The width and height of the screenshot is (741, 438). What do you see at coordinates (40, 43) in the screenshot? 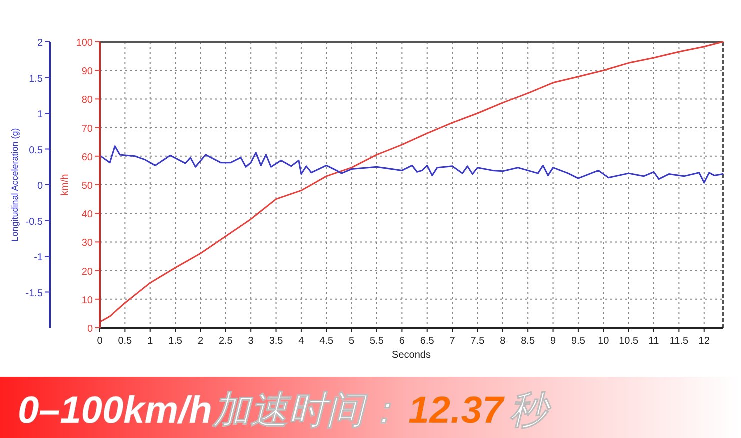
I see `y2-tick-label: 2` at bounding box center [40, 43].